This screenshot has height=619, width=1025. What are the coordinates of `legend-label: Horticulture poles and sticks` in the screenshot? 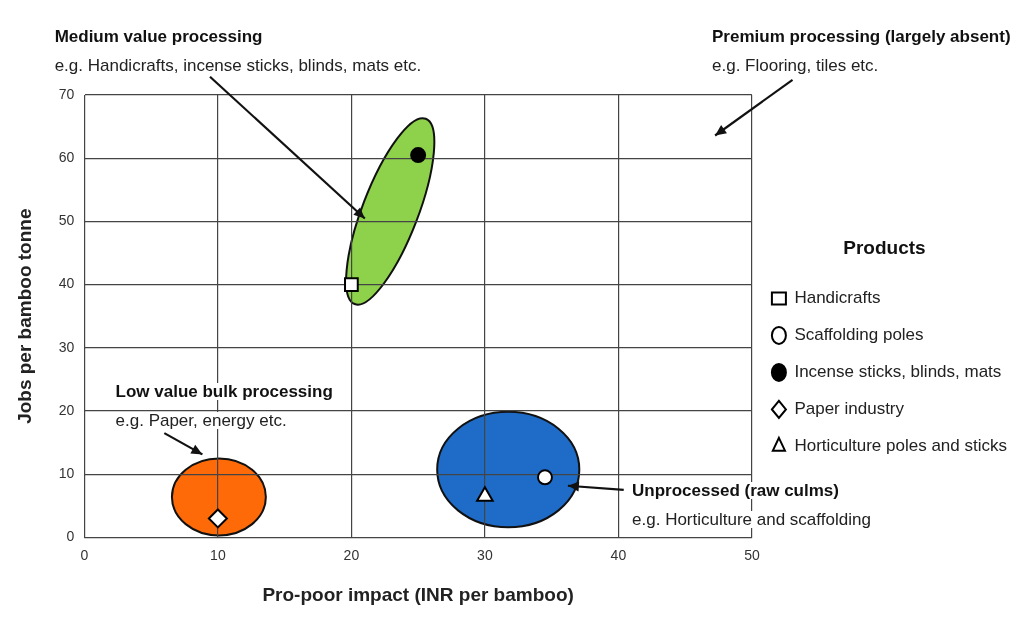 It's located at (900, 446).